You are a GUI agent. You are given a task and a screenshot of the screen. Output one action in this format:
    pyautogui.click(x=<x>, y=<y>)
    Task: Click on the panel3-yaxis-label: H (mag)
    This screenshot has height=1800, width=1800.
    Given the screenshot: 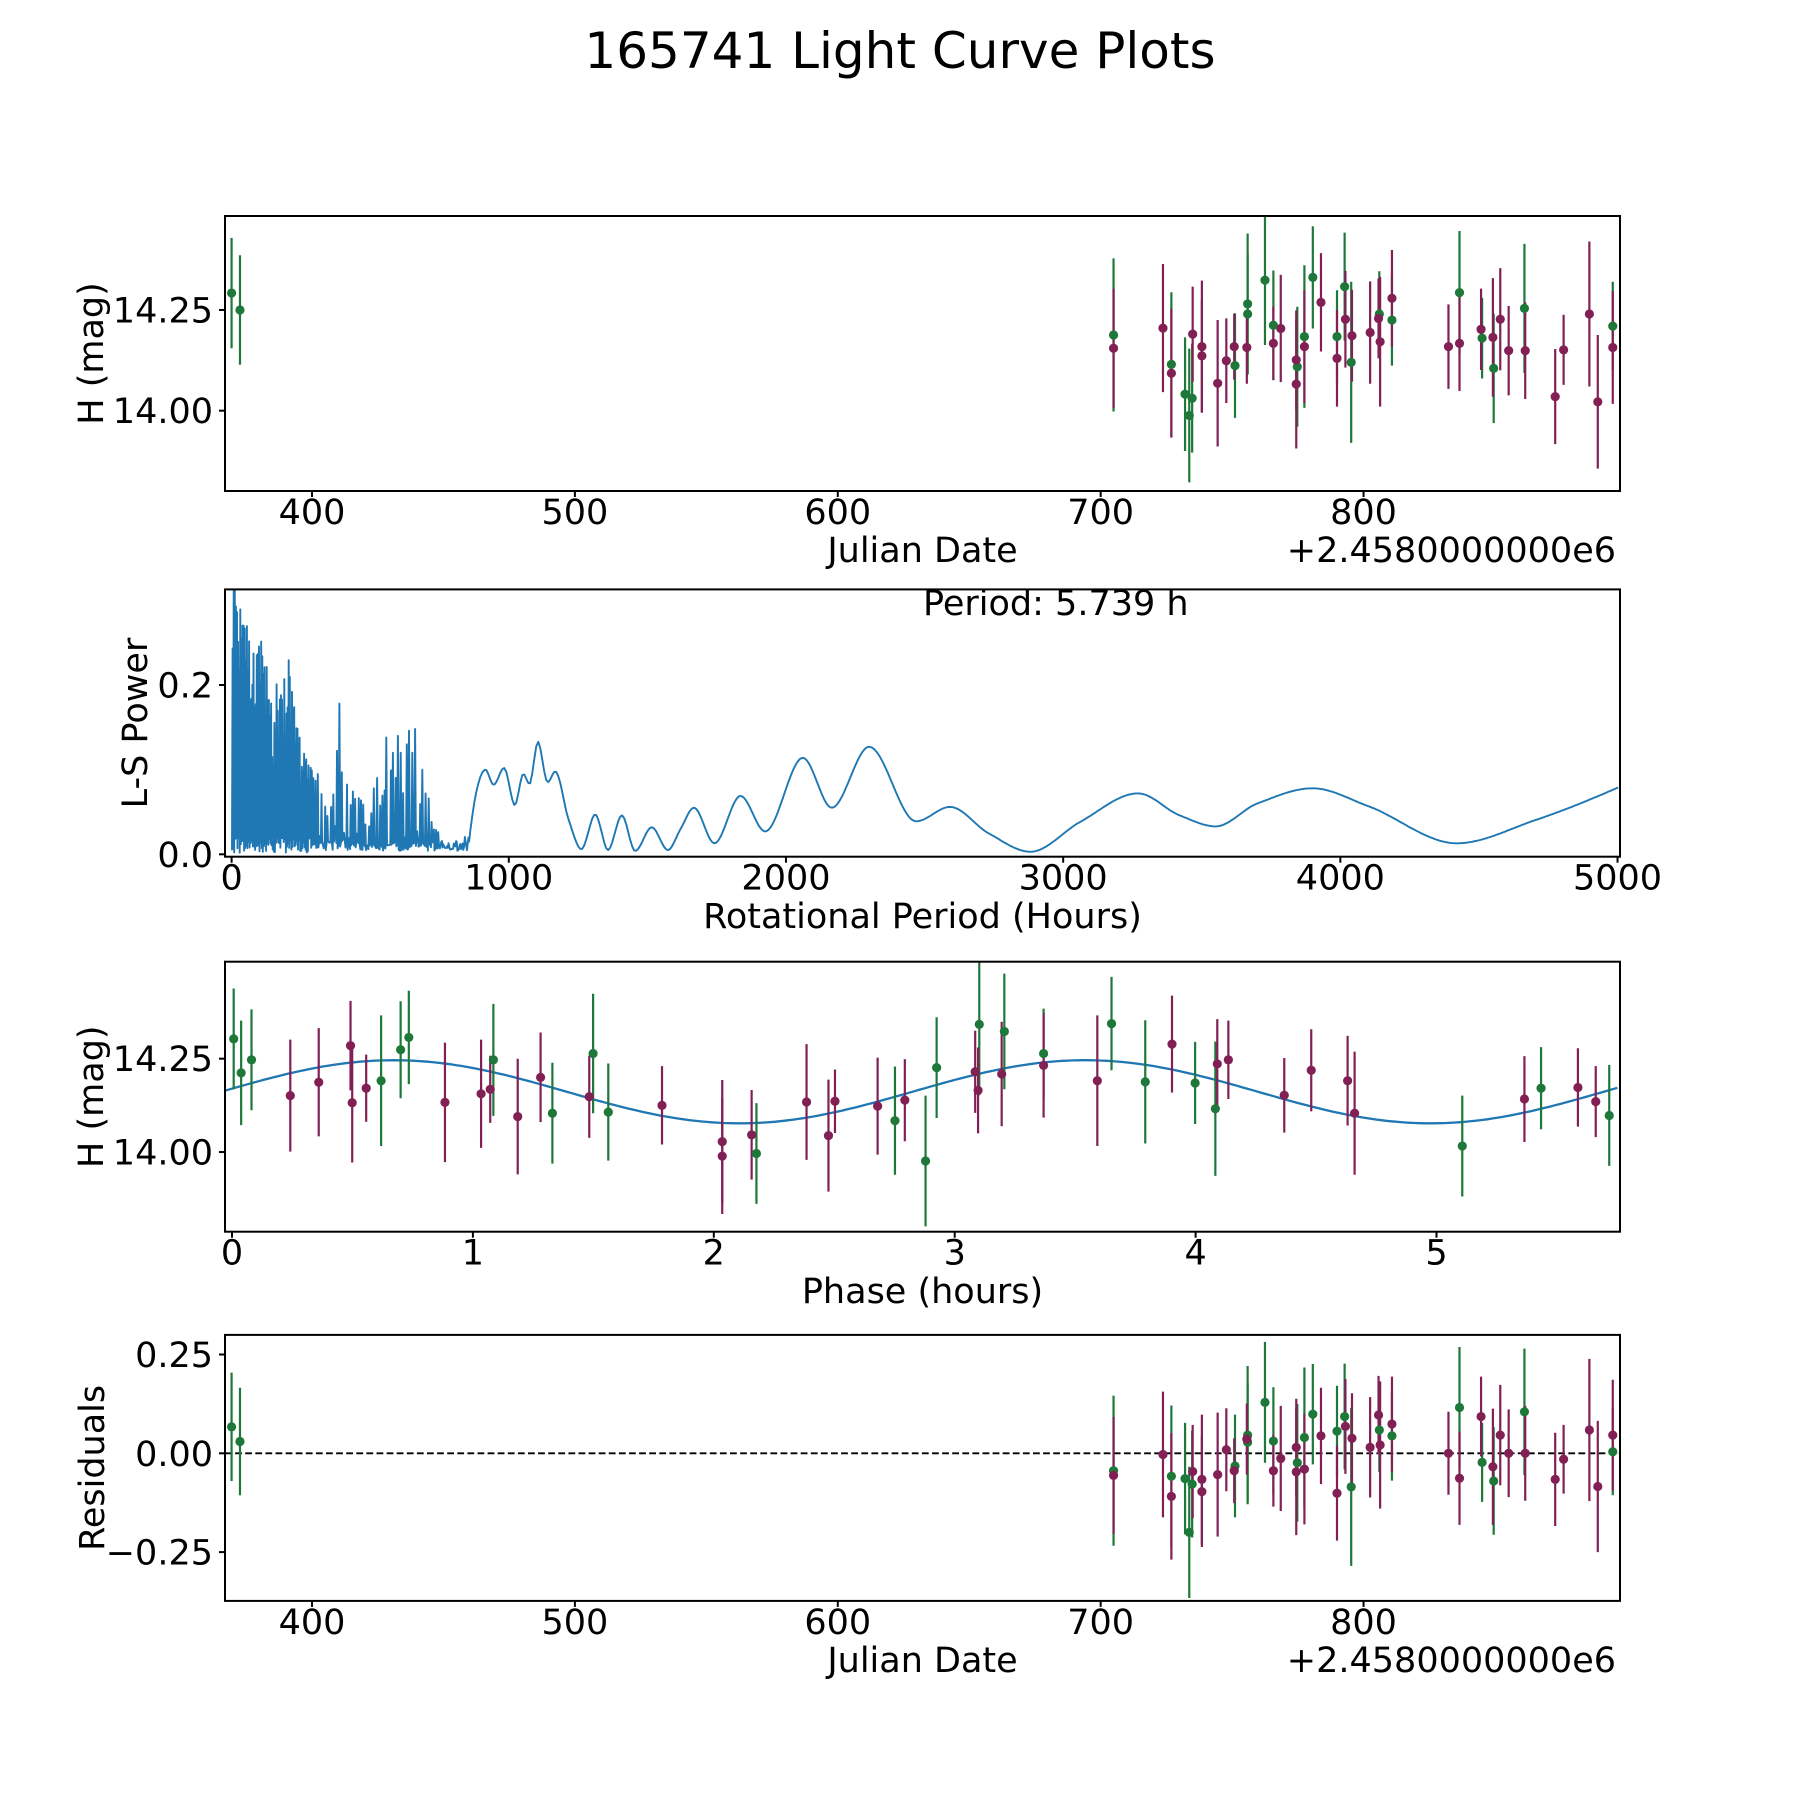 What is the action you would take?
    pyautogui.click(x=92, y=1096)
    